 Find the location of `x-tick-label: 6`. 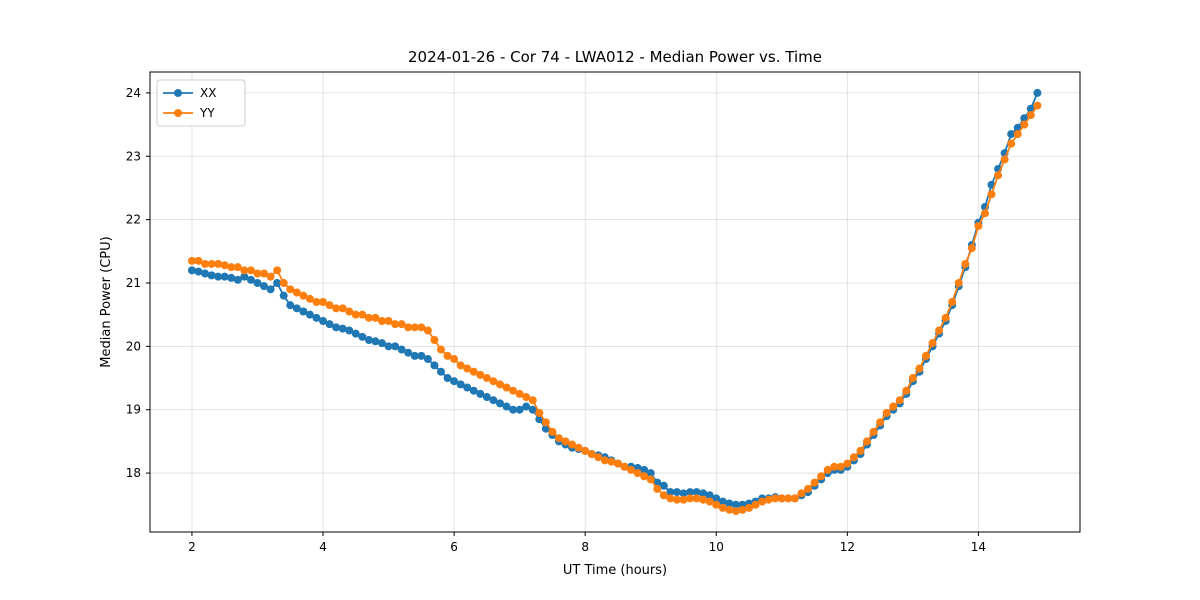

x-tick-label: 6 is located at coordinates (454, 547).